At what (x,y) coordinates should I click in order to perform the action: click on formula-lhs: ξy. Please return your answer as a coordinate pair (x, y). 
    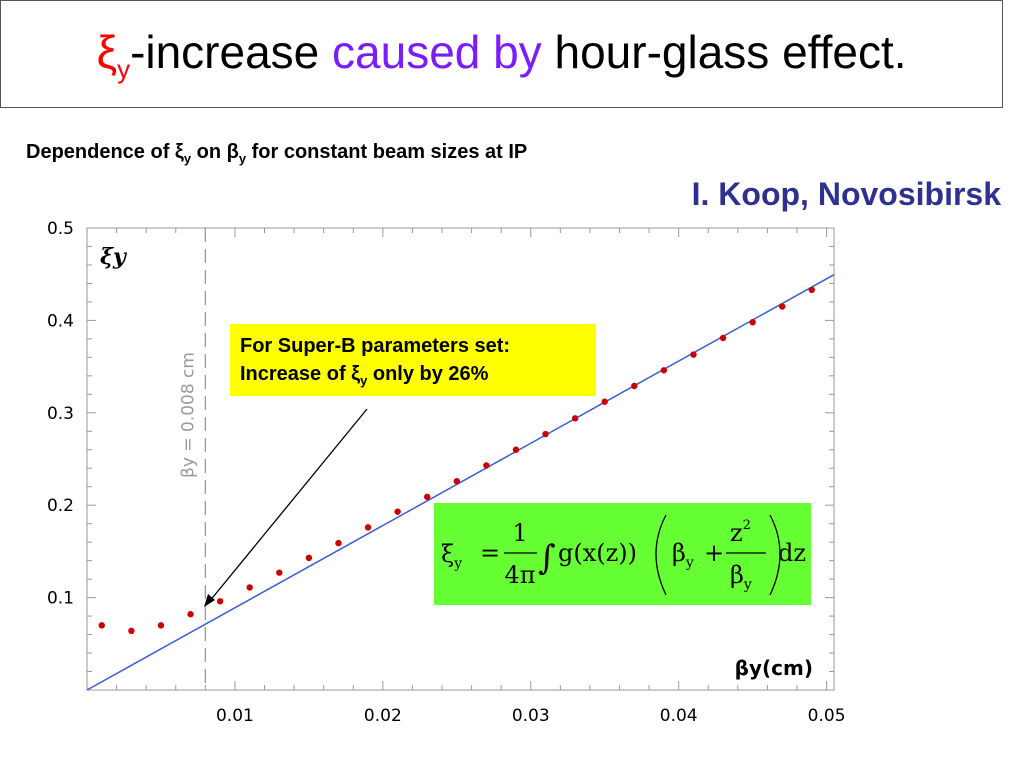
    Looking at the image, I should click on (451, 556).